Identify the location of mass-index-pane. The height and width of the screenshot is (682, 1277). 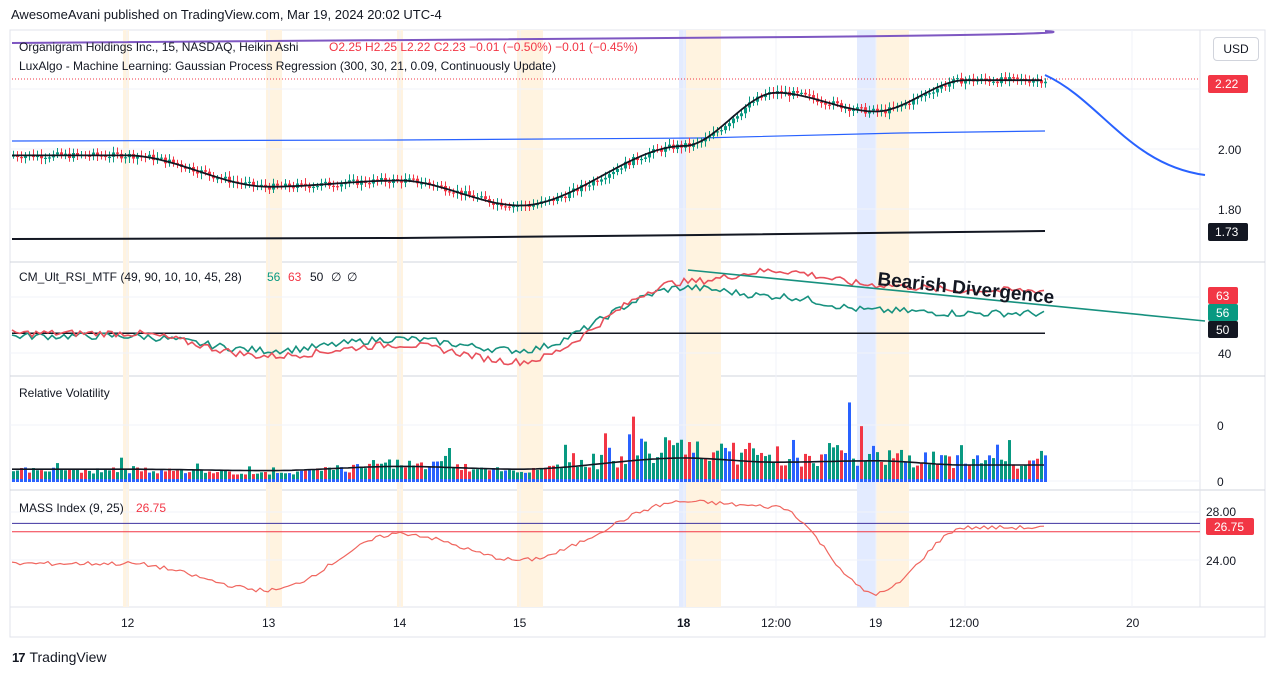
(605, 548).